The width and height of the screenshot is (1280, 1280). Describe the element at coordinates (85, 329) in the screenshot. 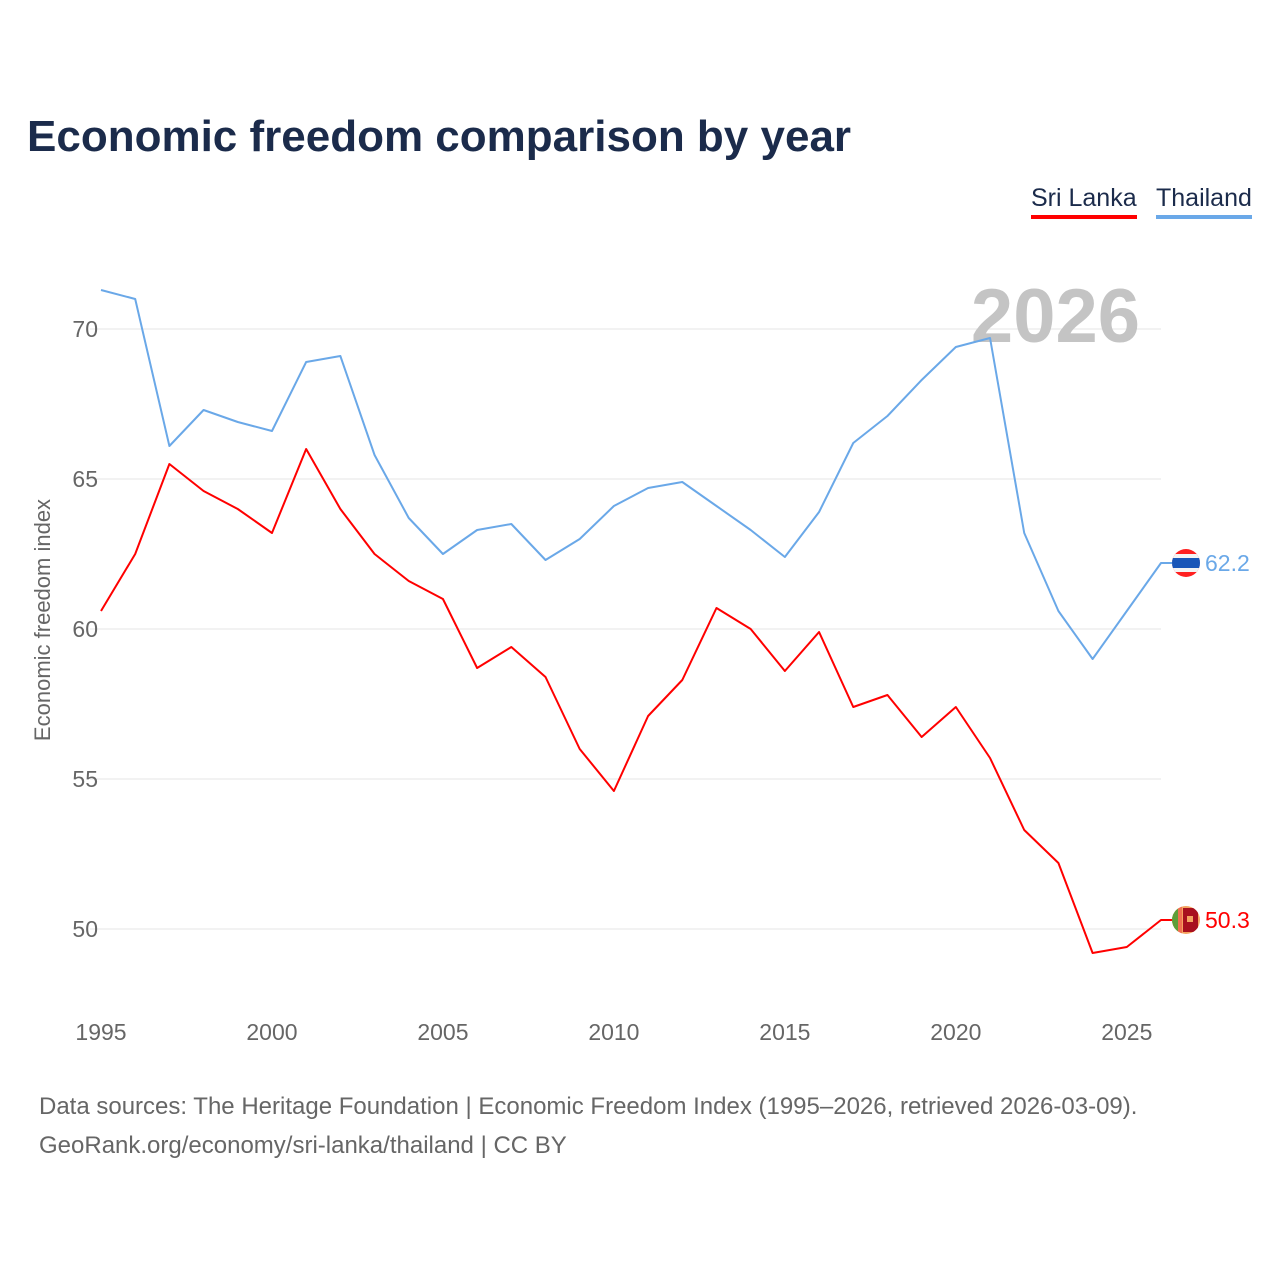

I see `y-tick-label: 70` at that location.